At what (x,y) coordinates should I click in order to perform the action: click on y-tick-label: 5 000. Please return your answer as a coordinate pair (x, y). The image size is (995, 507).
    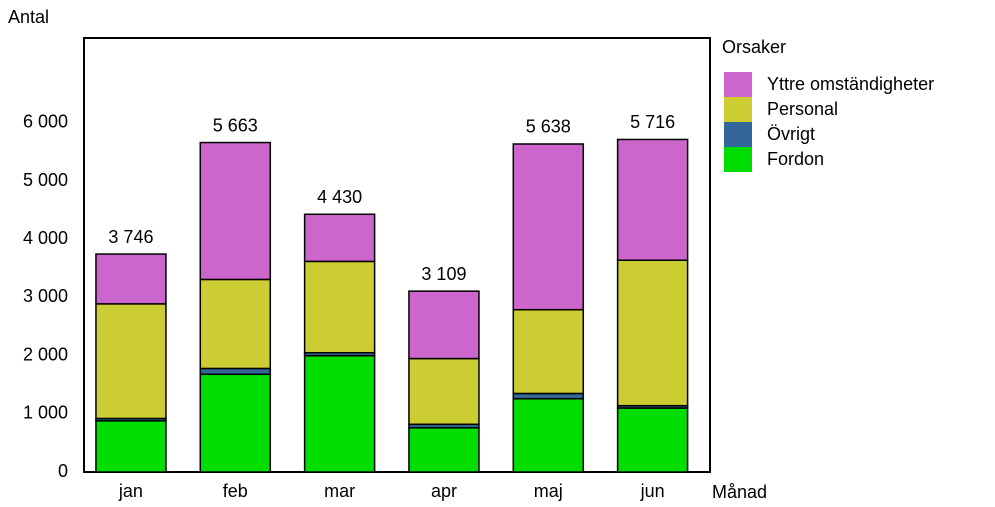
    Looking at the image, I should click on (45, 180).